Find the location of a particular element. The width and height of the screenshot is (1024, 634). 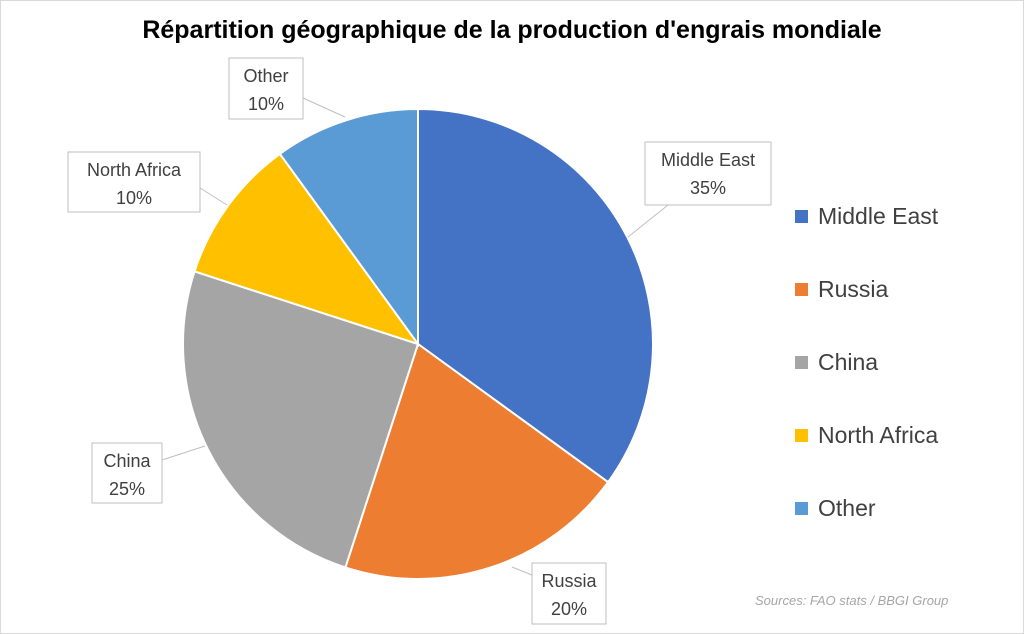

data-label-category: Other is located at coordinates (265, 76).